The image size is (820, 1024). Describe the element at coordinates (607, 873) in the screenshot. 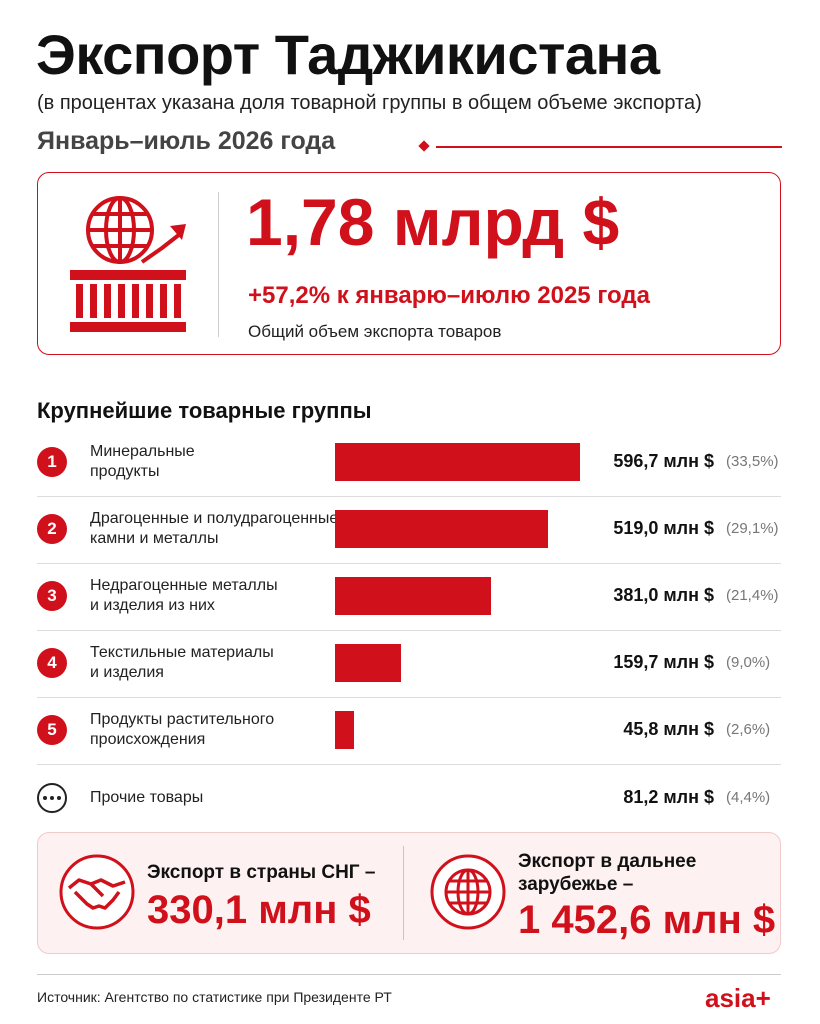

I see `far-label: Экспорт в дальнее зарубежье –` at that location.